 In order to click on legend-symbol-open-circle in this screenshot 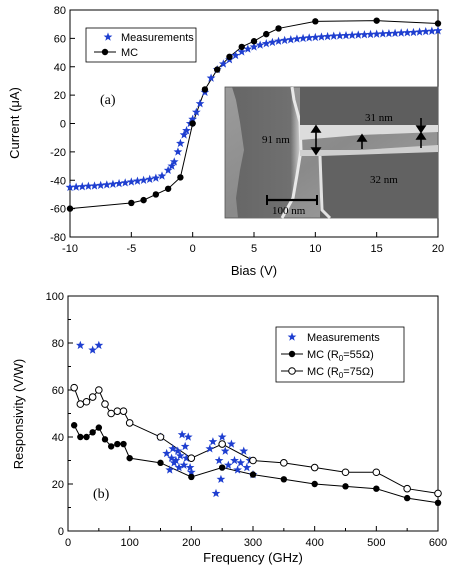, I will do `click(292, 371)`.